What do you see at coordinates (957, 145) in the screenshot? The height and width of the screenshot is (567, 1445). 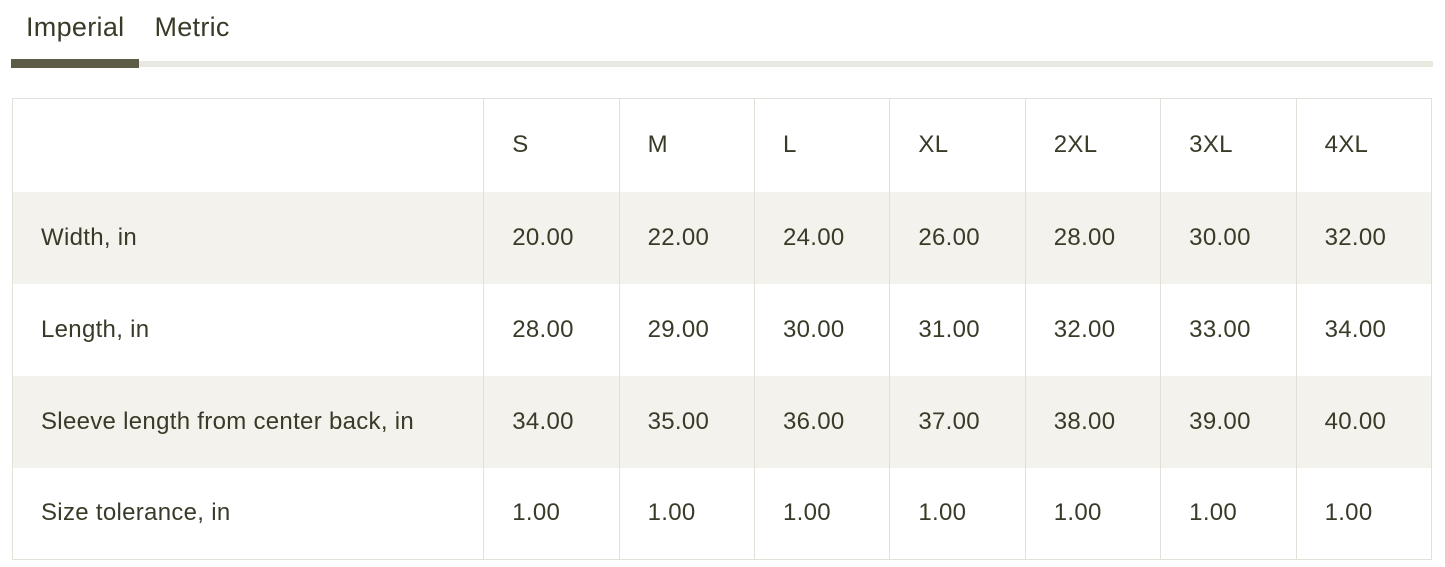 I see `size-column-header: XL` at bounding box center [957, 145].